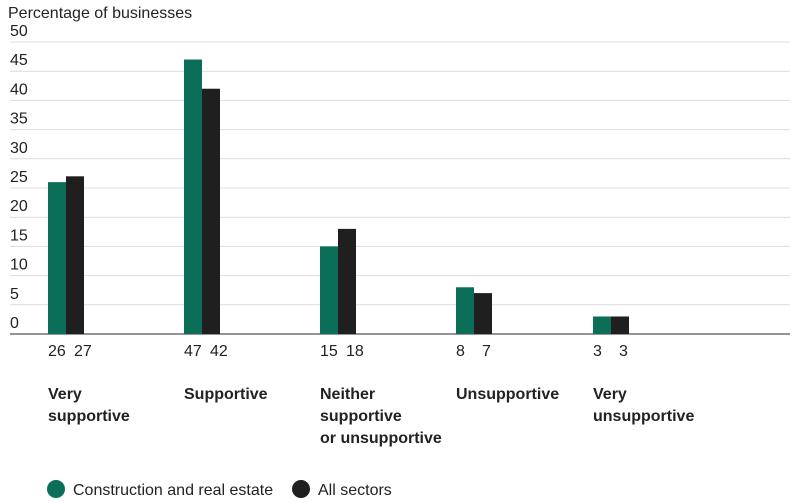  What do you see at coordinates (57, 351) in the screenshot?
I see `value-label: 26` at bounding box center [57, 351].